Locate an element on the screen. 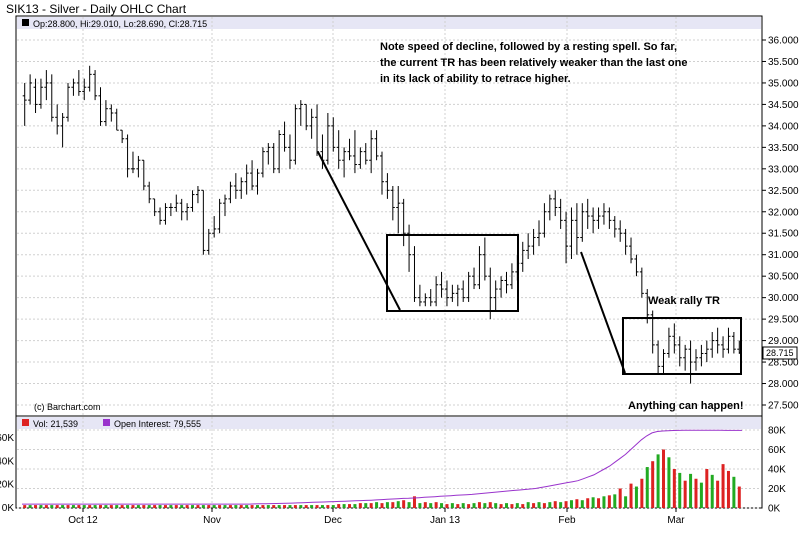  price-tick-label: 30.000 is located at coordinates (783, 298).